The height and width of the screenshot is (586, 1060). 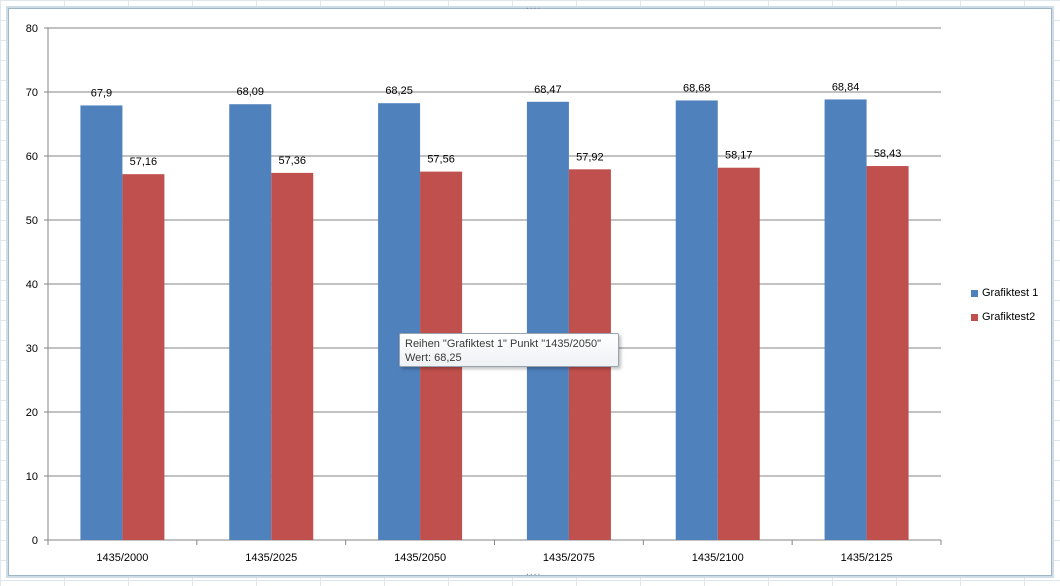 What do you see at coordinates (718, 558) in the screenshot?
I see `x-tick-label: 1435/2100` at bounding box center [718, 558].